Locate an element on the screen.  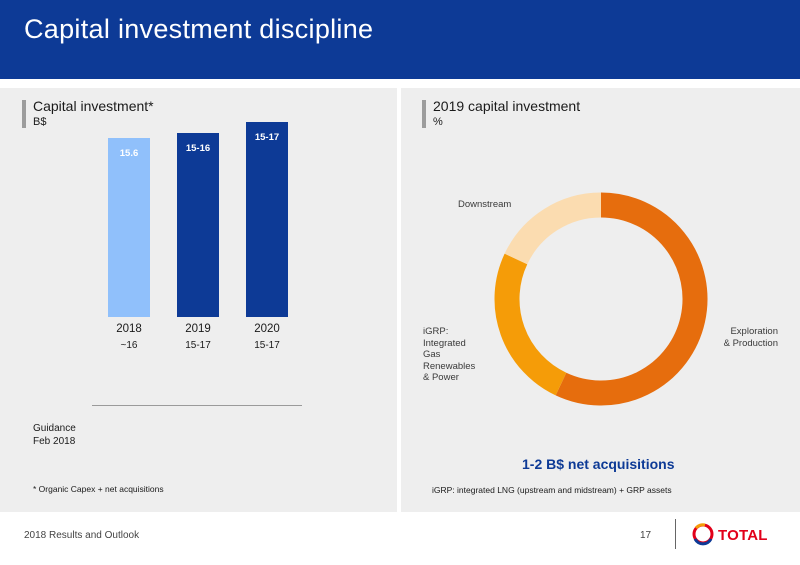
segment-label-ep: Exploration & Production is located at coordinates (739, 337).